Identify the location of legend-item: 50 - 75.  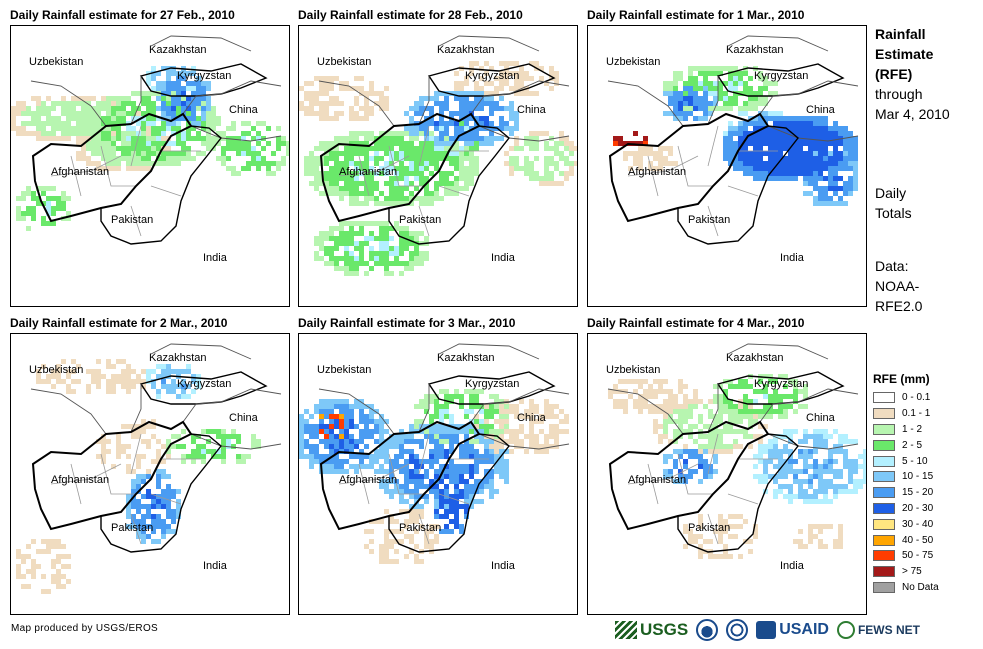
(906, 556).